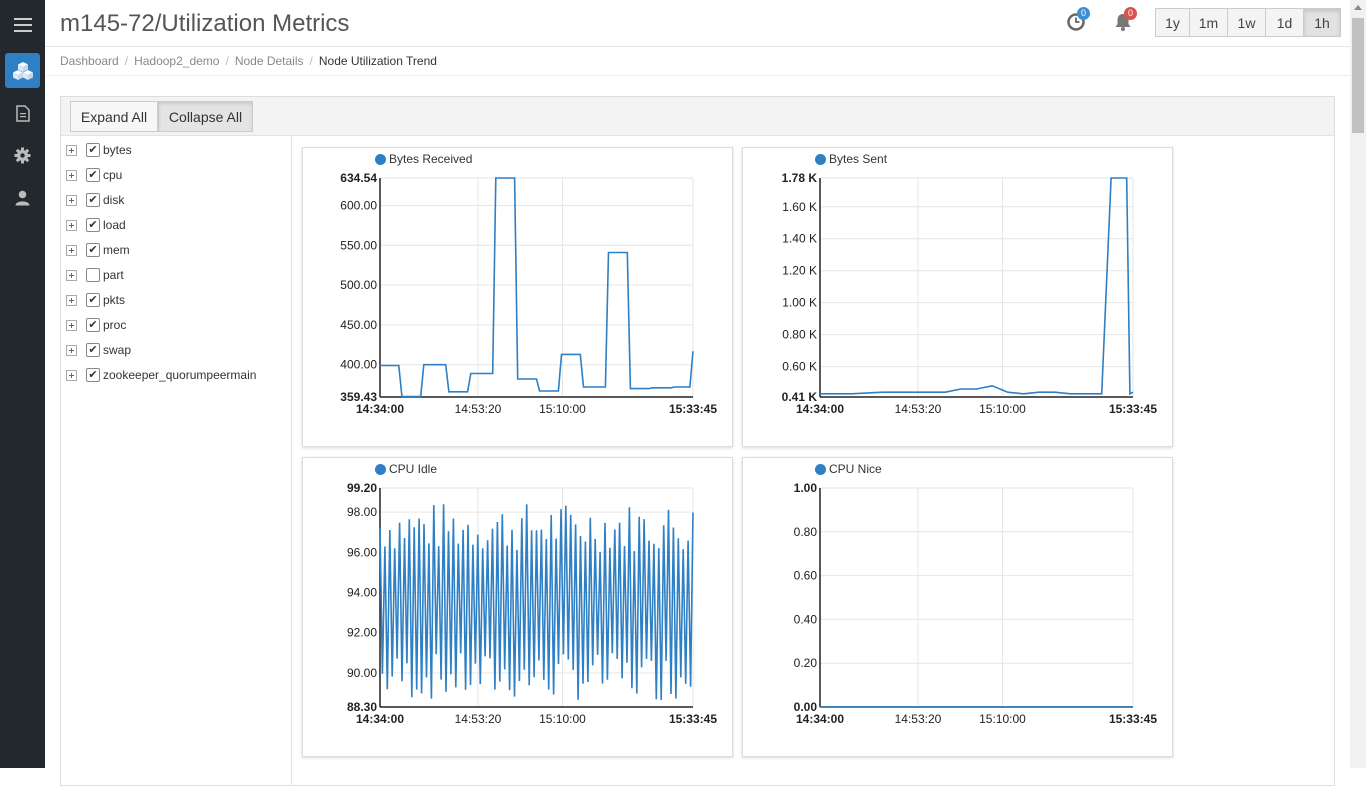  What do you see at coordinates (697, 75) in the screenshot?
I see `divider` at bounding box center [697, 75].